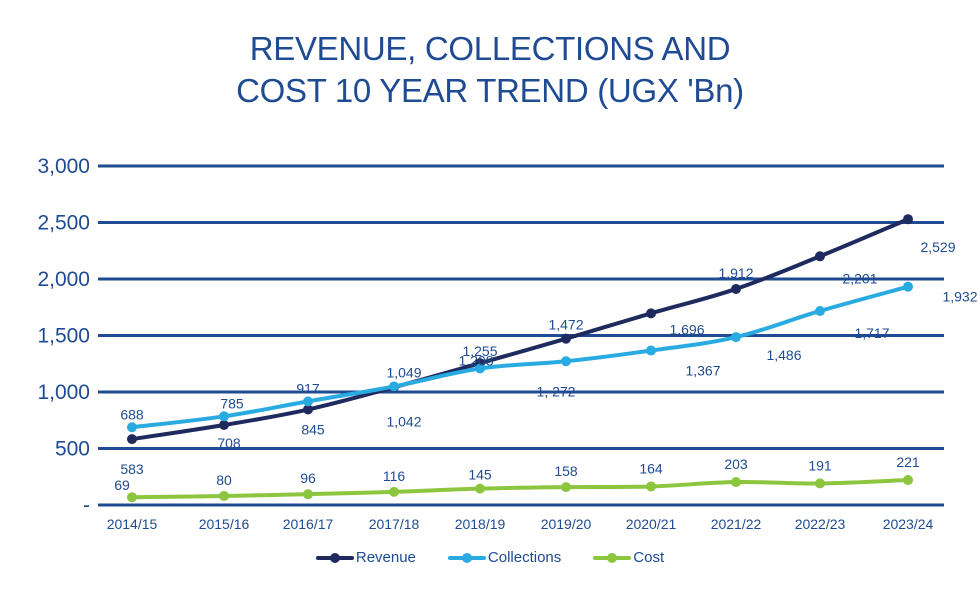 This screenshot has height=599, width=980. What do you see at coordinates (479, 351) in the screenshot?
I see `revenue-data-label: 1,255` at bounding box center [479, 351].